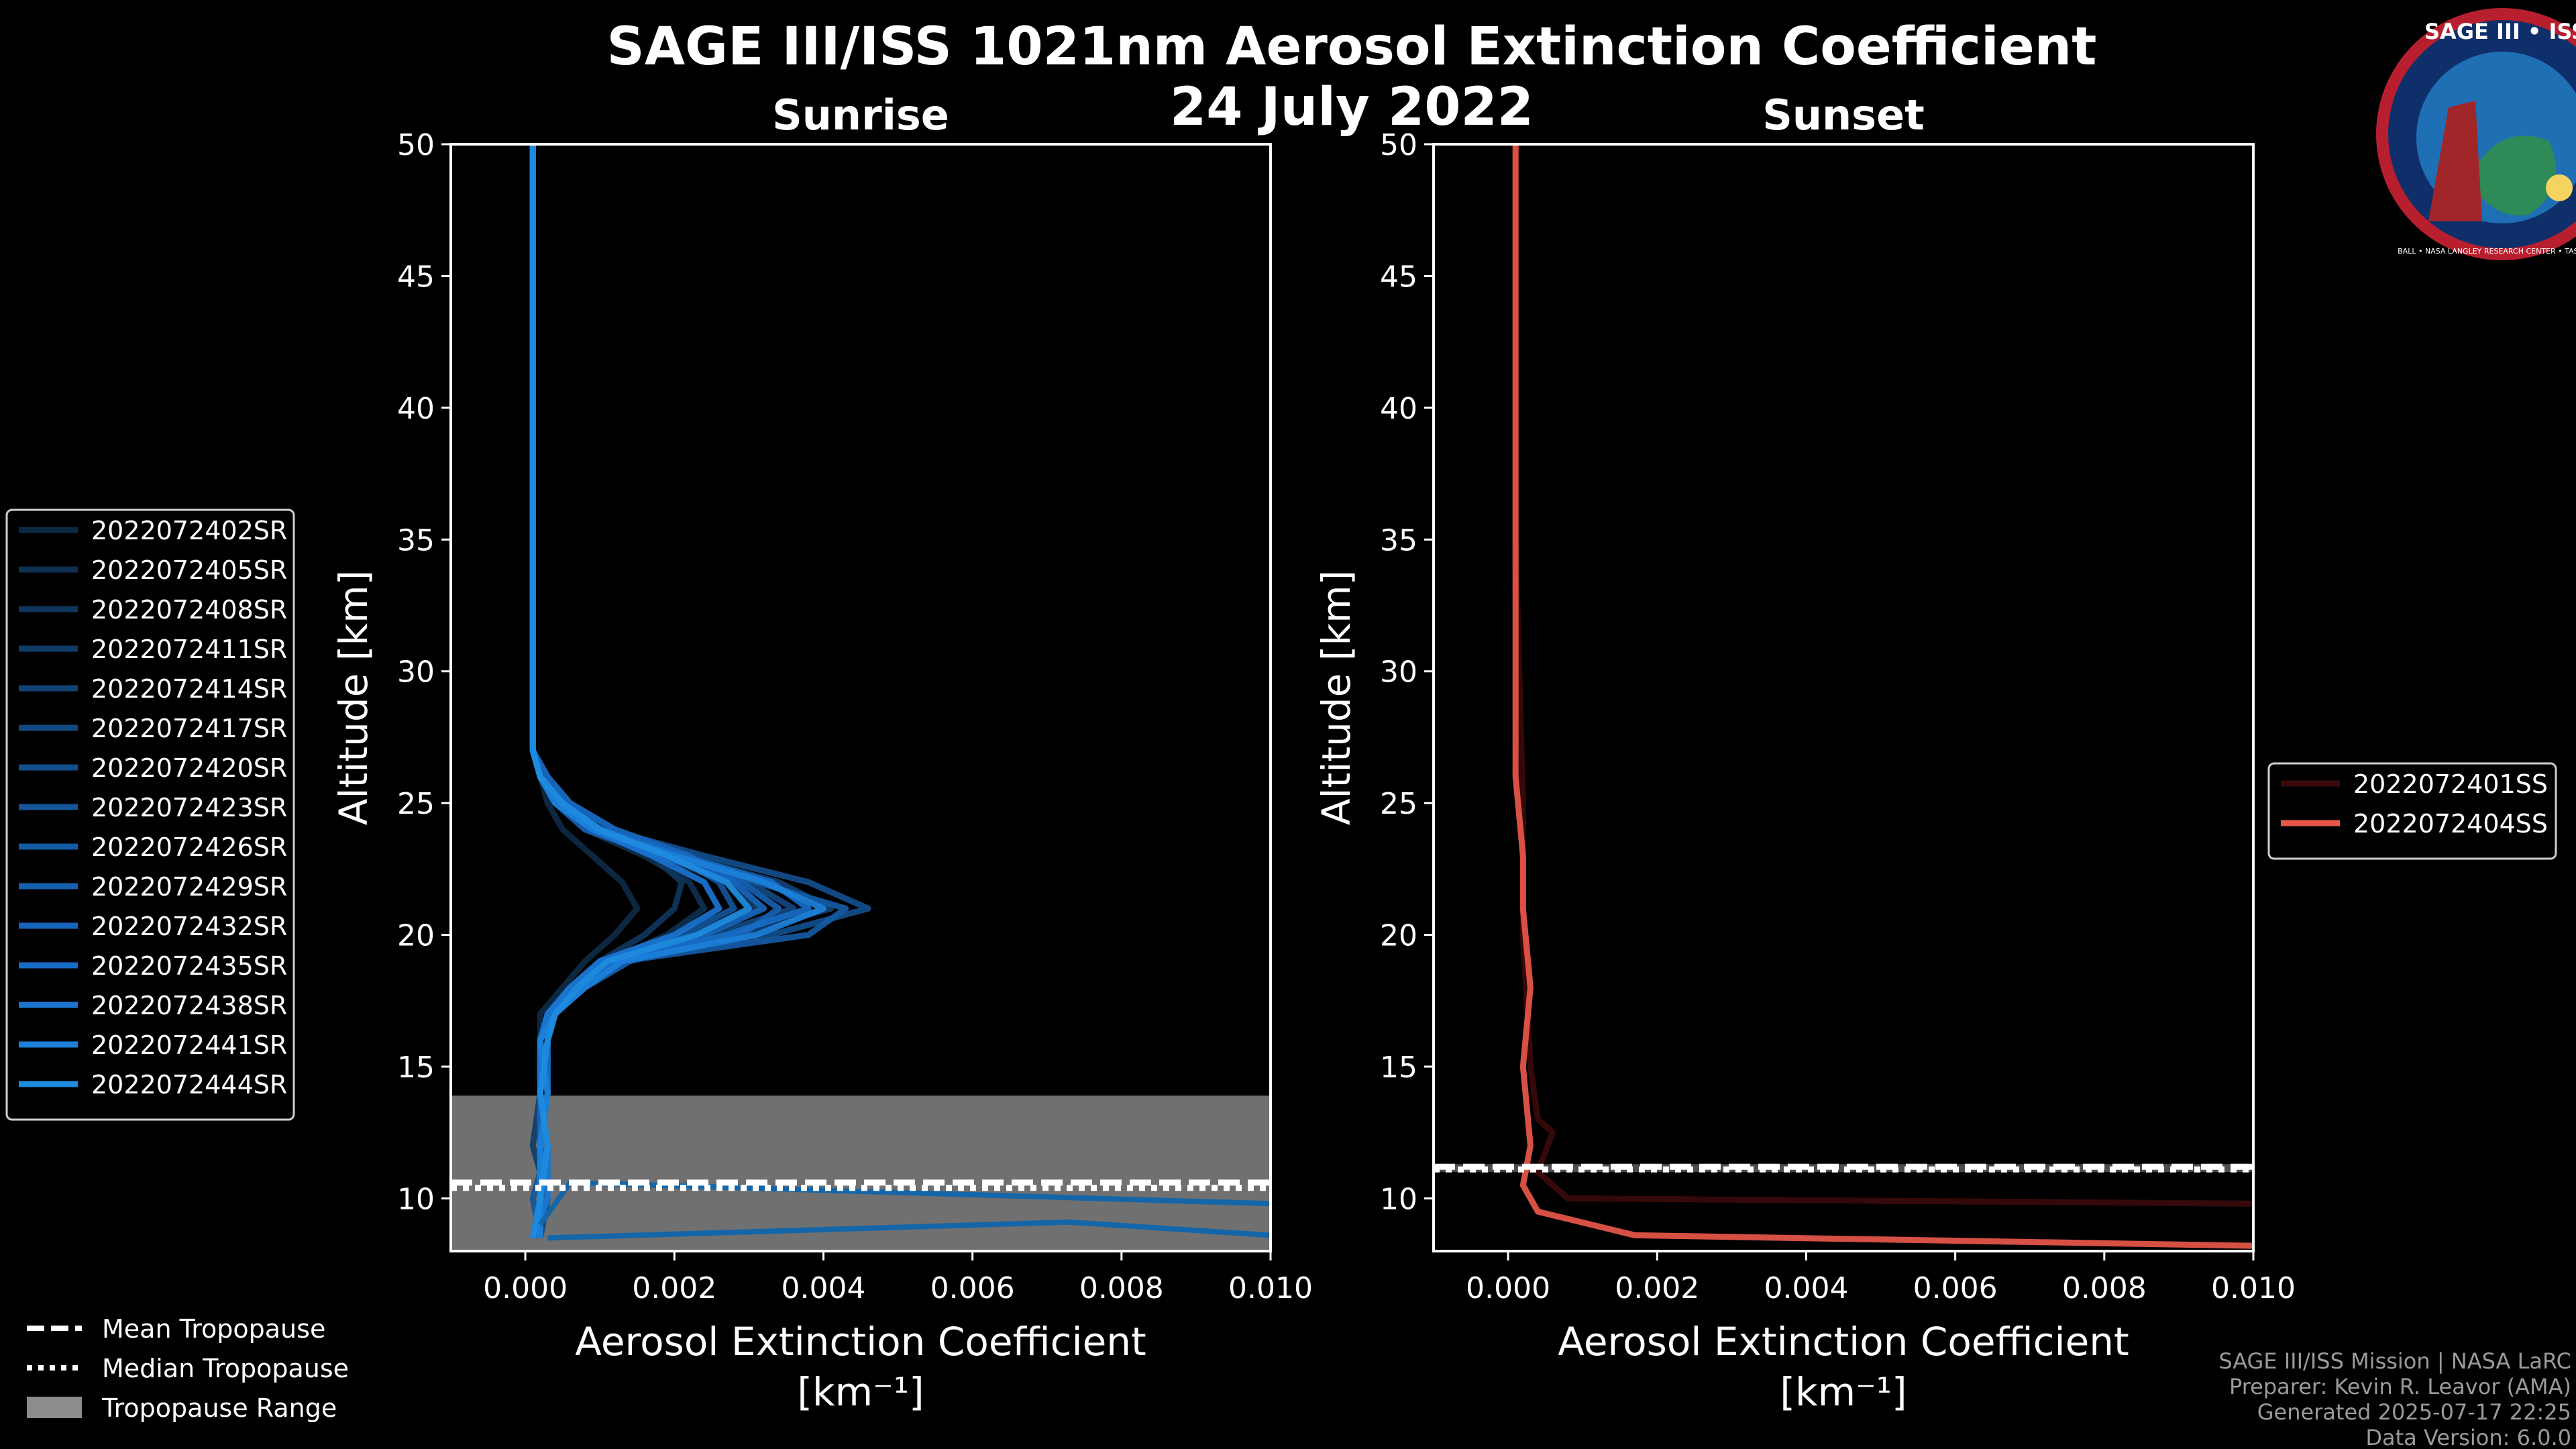 This screenshot has width=2576, height=1449. Describe the element at coordinates (1398, 936) in the screenshot. I see `sunset-ytick-label: 20` at that location.